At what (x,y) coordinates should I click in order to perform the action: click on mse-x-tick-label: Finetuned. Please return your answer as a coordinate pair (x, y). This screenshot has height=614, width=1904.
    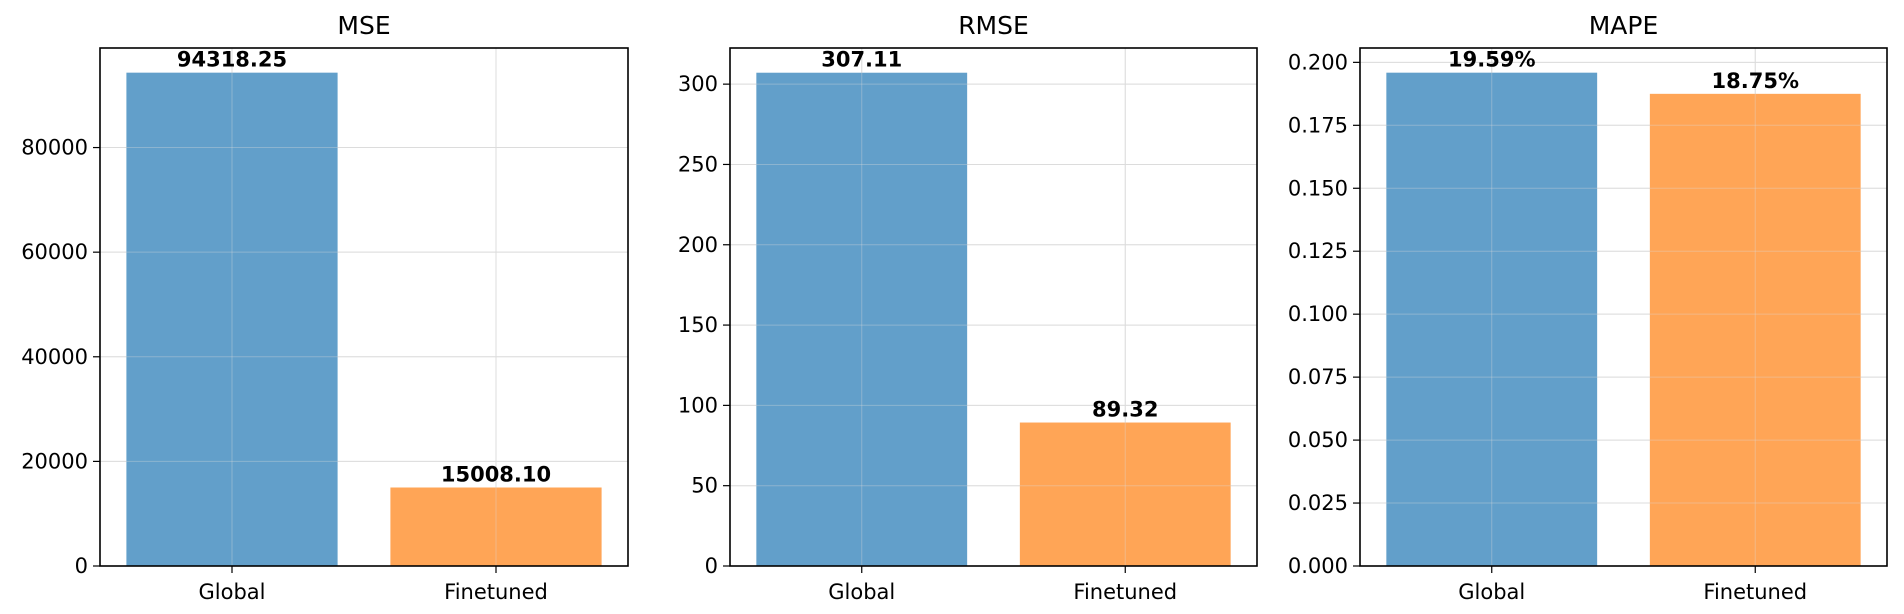
    Looking at the image, I should click on (496, 592).